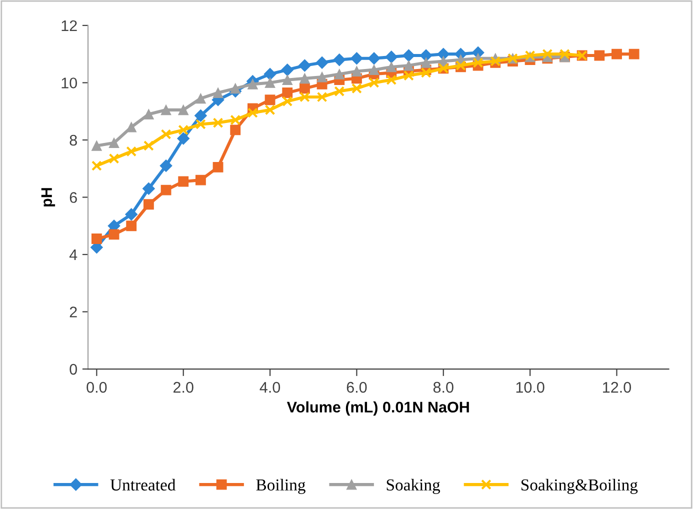 This screenshot has height=509, width=693. I want to click on y-tick-label: 0, so click(73, 369).